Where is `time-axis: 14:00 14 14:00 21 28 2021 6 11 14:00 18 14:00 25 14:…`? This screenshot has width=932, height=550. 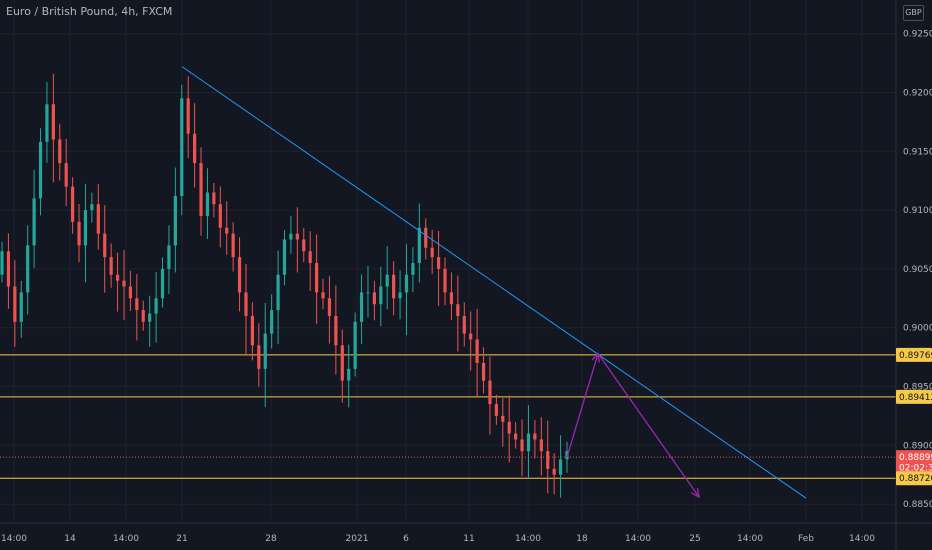 time-axis: 14:00 14 14:00 21 28 2021 6 11 14:00 18 14:00 25 14:… is located at coordinates (438, 539).